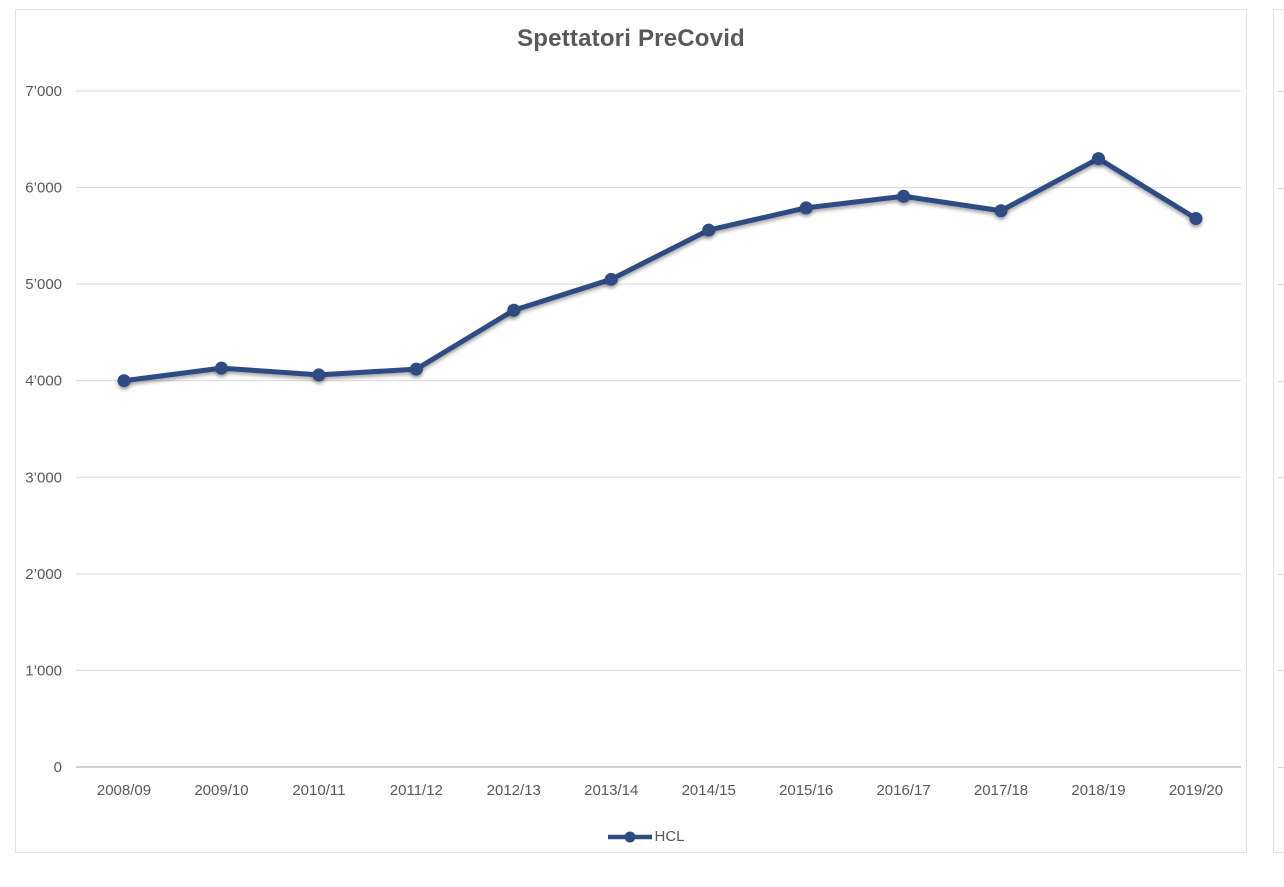  What do you see at coordinates (43, 188) in the screenshot?
I see `svg-text: 6’000` at bounding box center [43, 188].